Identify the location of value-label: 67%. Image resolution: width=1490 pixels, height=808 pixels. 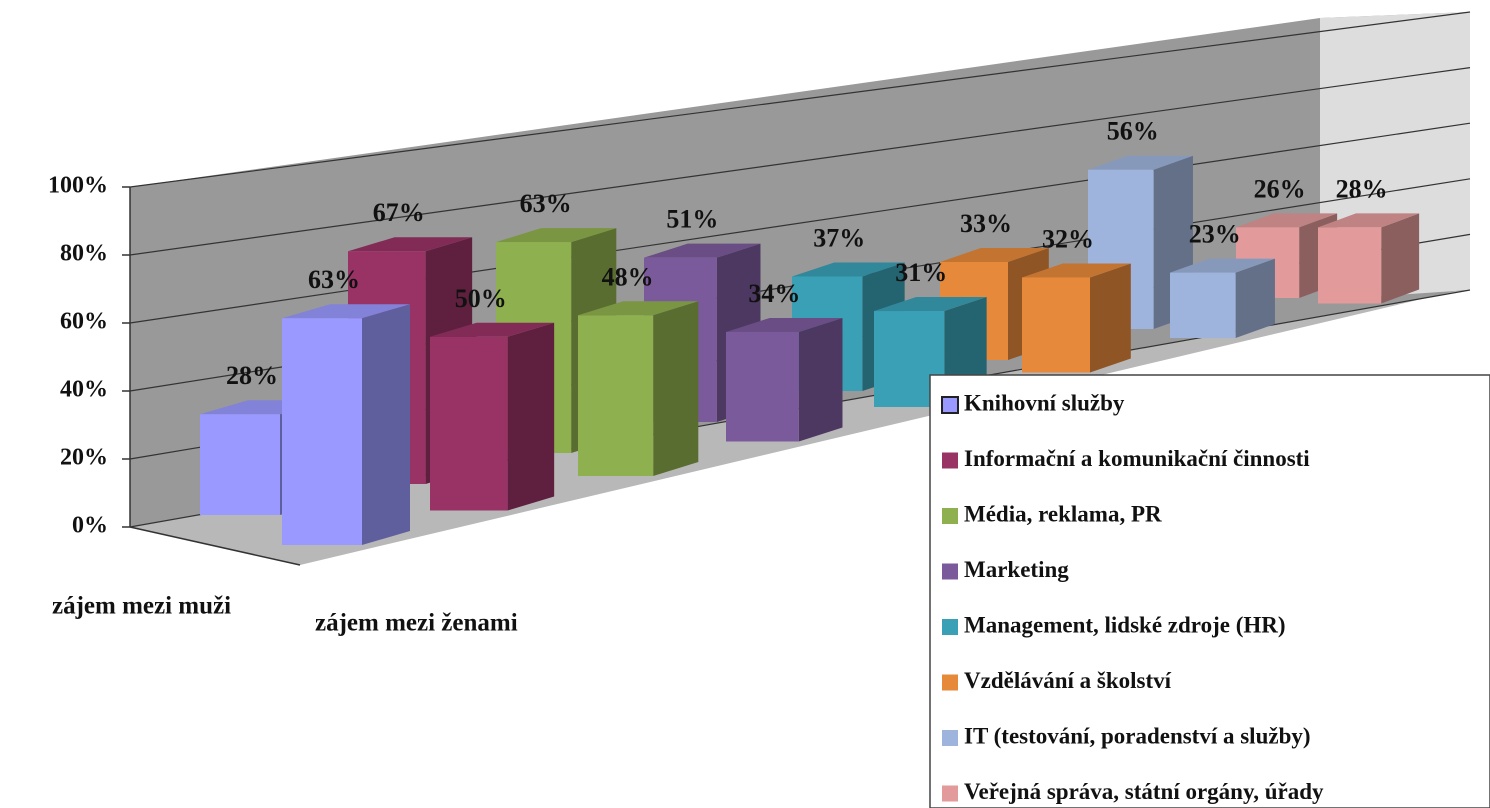
(399, 212).